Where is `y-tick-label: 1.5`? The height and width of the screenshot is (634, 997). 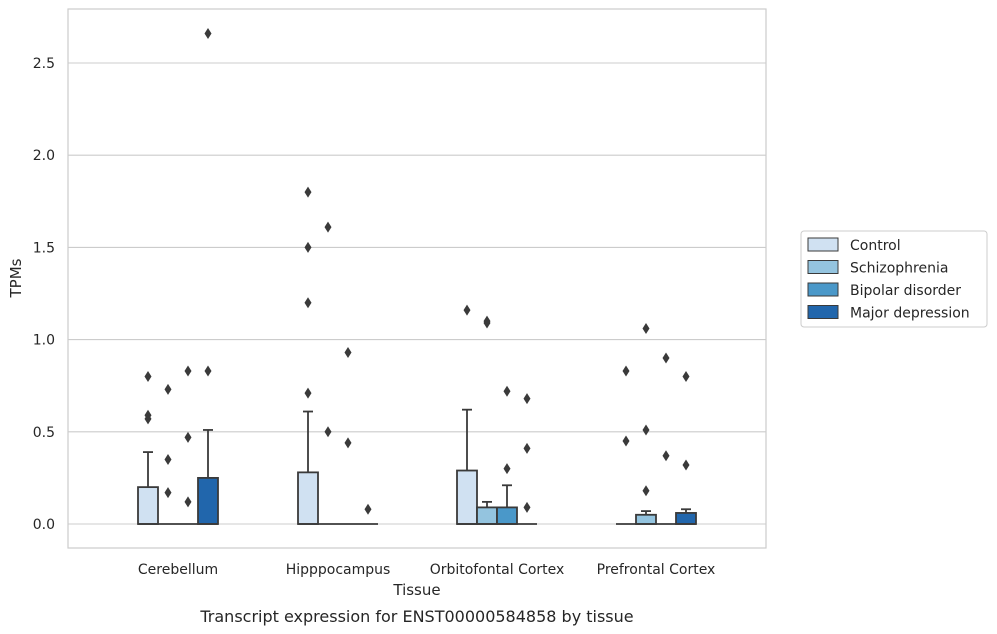 y-tick-label: 1.5 is located at coordinates (44, 248).